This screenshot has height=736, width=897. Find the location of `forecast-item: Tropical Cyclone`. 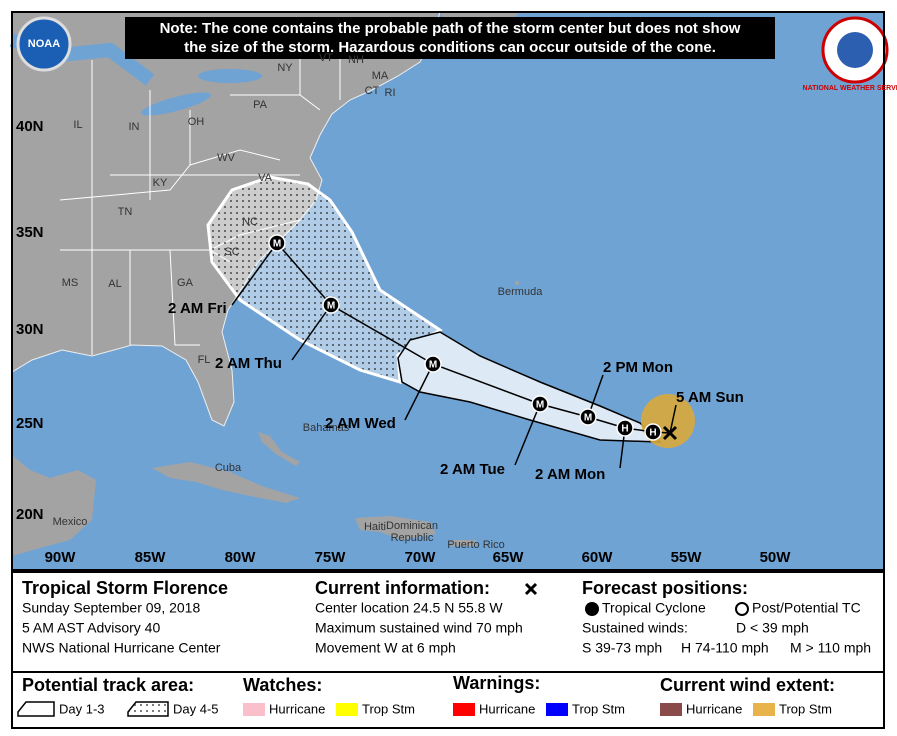

forecast-item: Tropical Cyclone is located at coordinates (654, 608).